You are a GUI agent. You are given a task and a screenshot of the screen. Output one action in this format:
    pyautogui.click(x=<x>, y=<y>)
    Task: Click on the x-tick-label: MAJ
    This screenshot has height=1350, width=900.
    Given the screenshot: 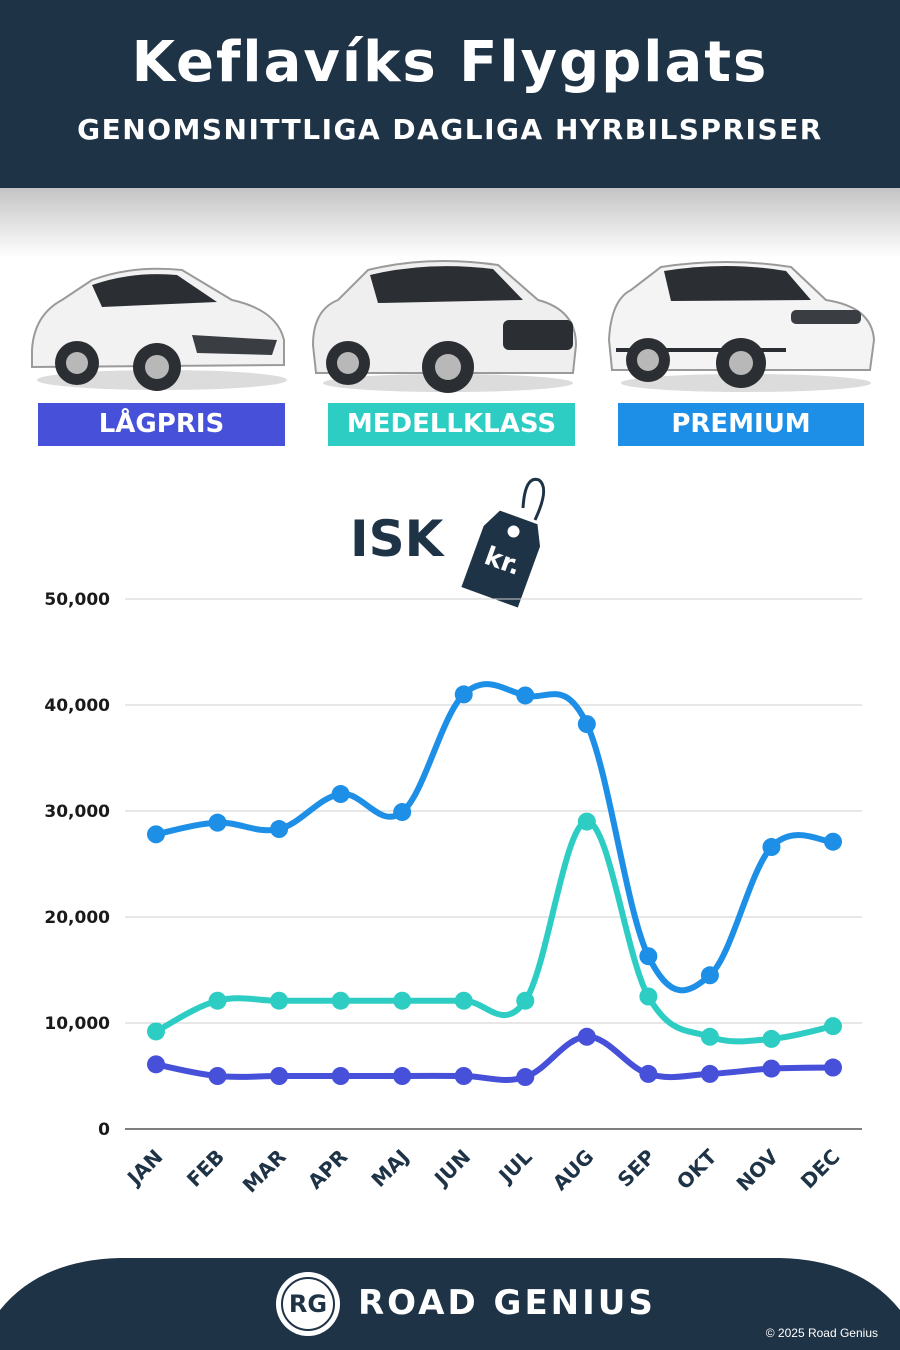 What is the action you would take?
    pyautogui.click(x=389, y=1168)
    